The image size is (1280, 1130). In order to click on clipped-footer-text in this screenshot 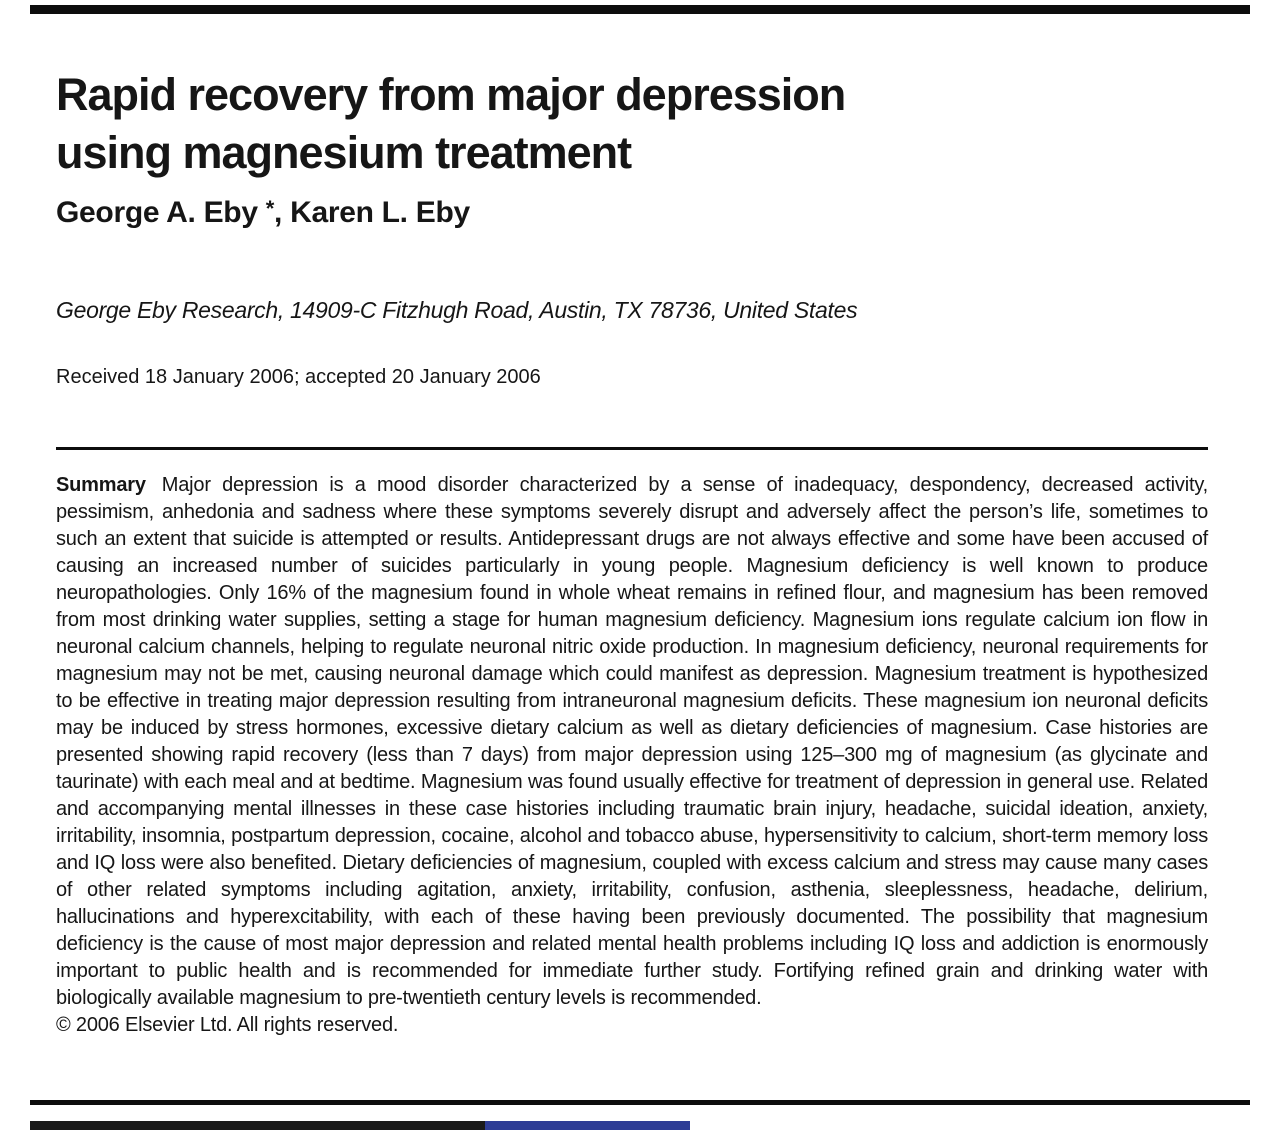, I will do `click(257, 1125)`.